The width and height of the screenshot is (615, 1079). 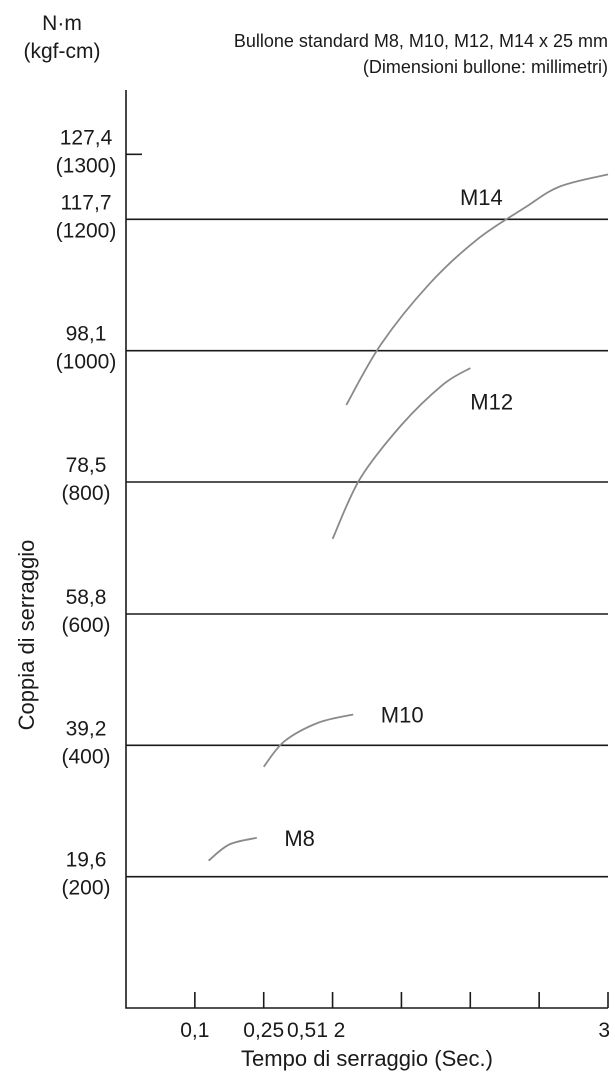 What do you see at coordinates (86, 137) in the screenshot?
I see `y-tick-label-0: 127,4` at bounding box center [86, 137].